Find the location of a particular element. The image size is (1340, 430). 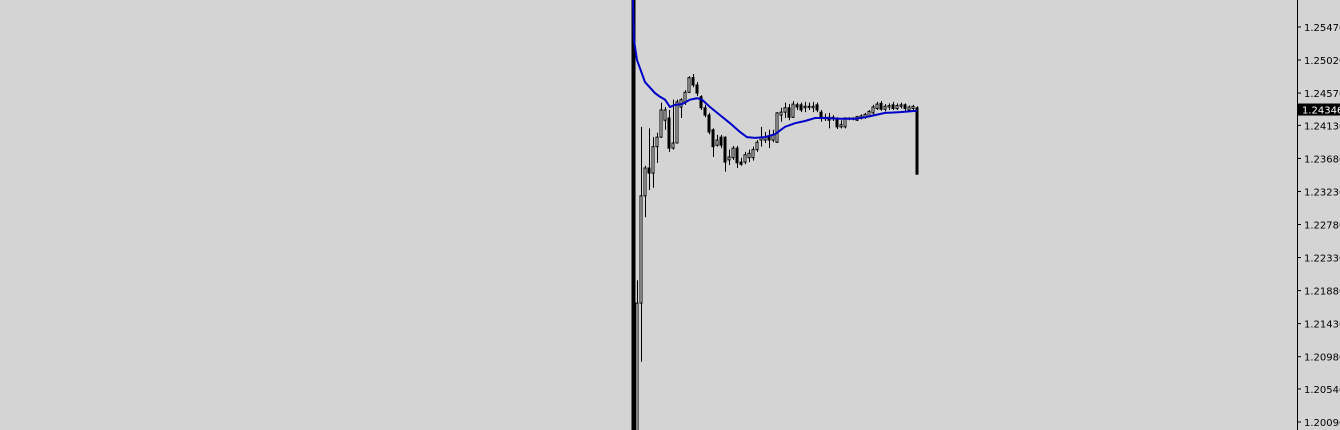

y-tick-label: 1.20980 is located at coordinates (1322, 358).